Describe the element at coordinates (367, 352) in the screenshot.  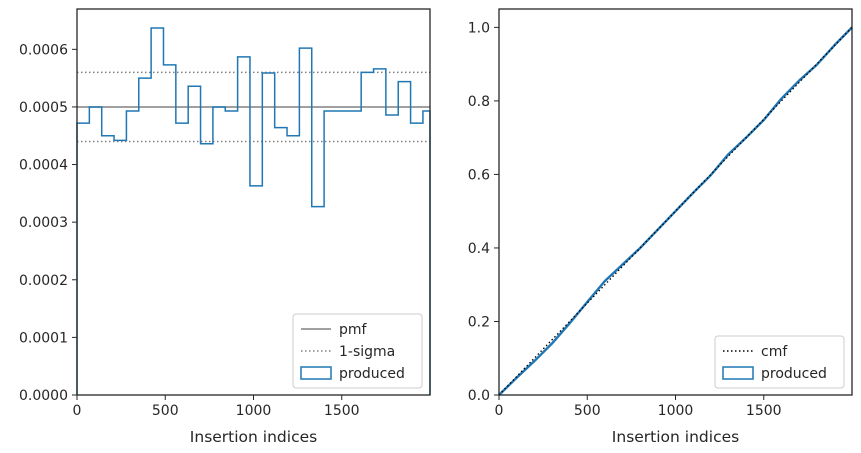
I see `legend-label: 1-sigma` at that location.